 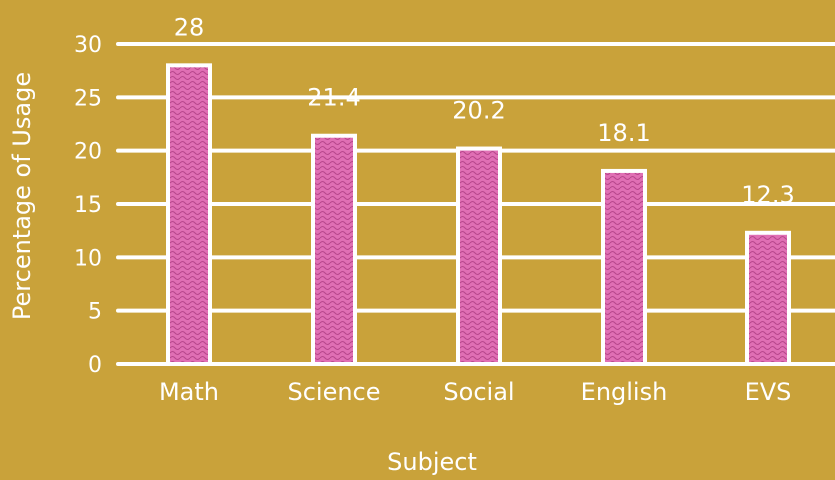 I want to click on data-label: 12.3, so click(x=767, y=195).